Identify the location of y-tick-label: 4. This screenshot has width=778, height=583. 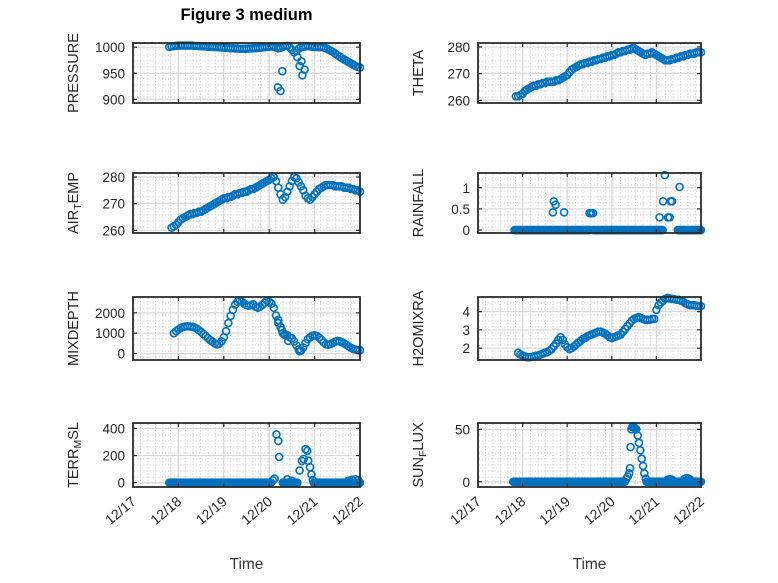
(466, 312).